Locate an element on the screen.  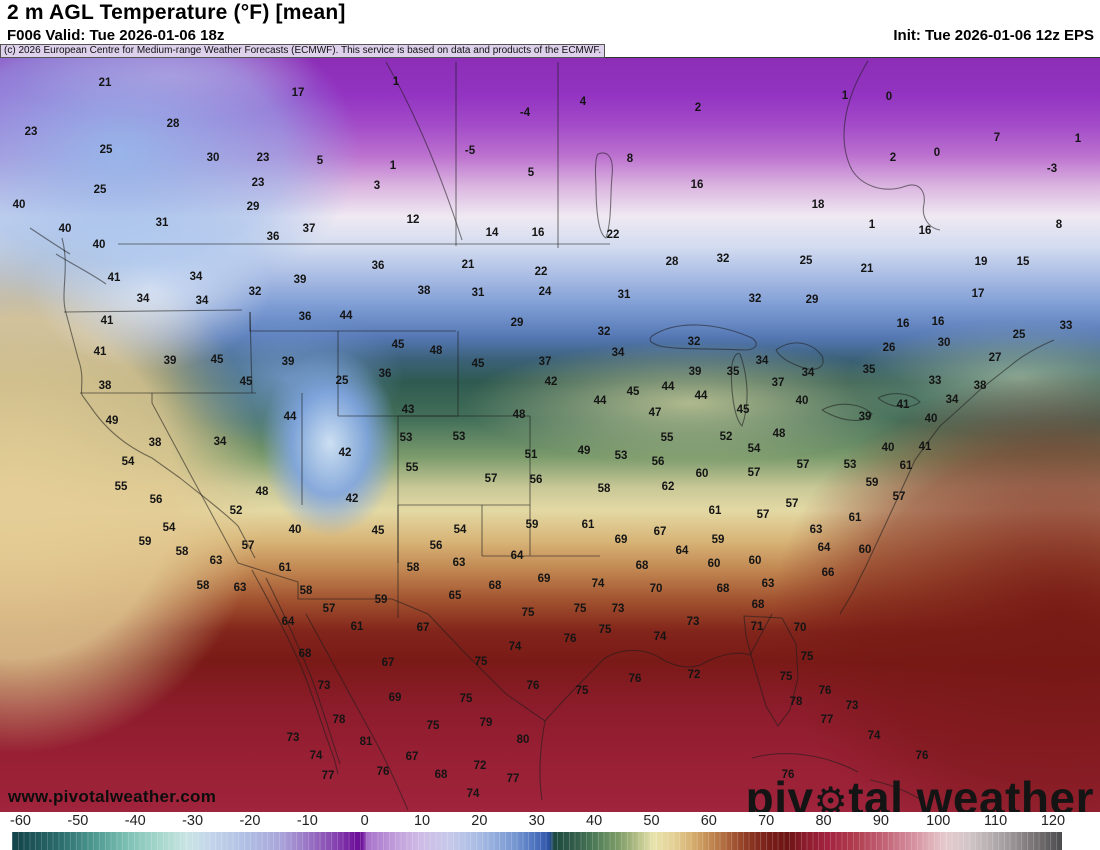
colorbar-gradient is located at coordinates (537, 841).